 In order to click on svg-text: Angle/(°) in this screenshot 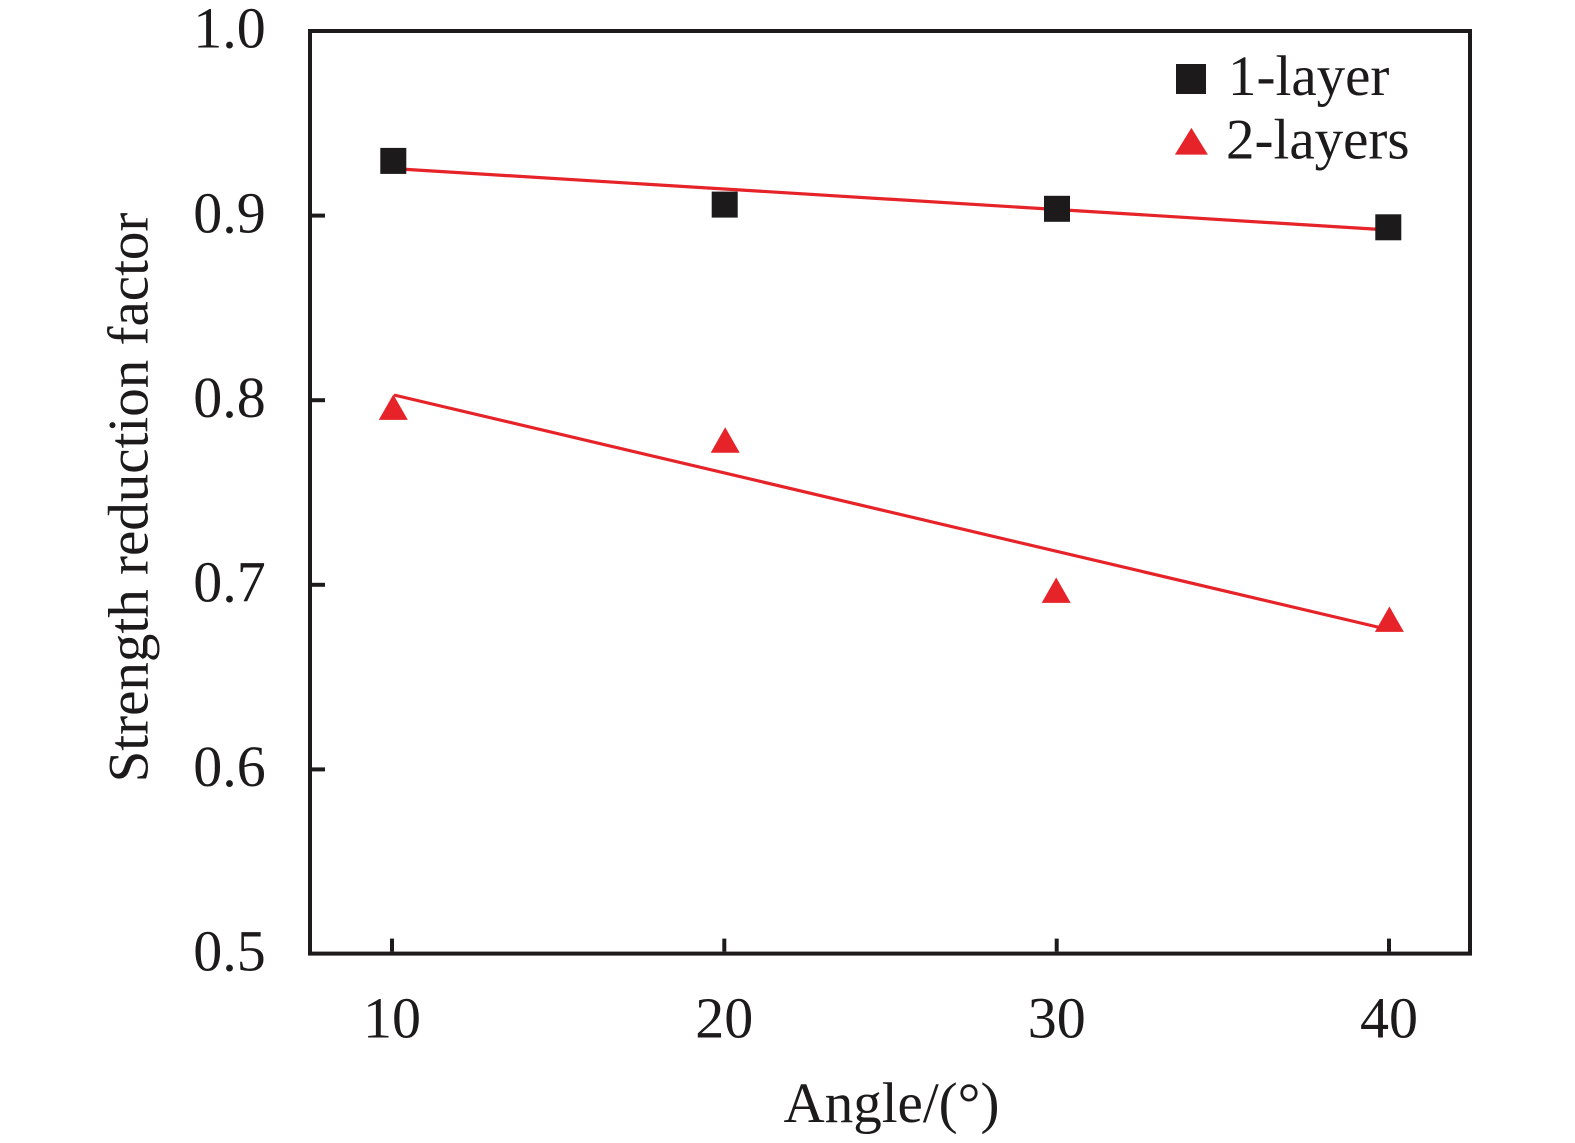, I will do `click(892, 1103)`.